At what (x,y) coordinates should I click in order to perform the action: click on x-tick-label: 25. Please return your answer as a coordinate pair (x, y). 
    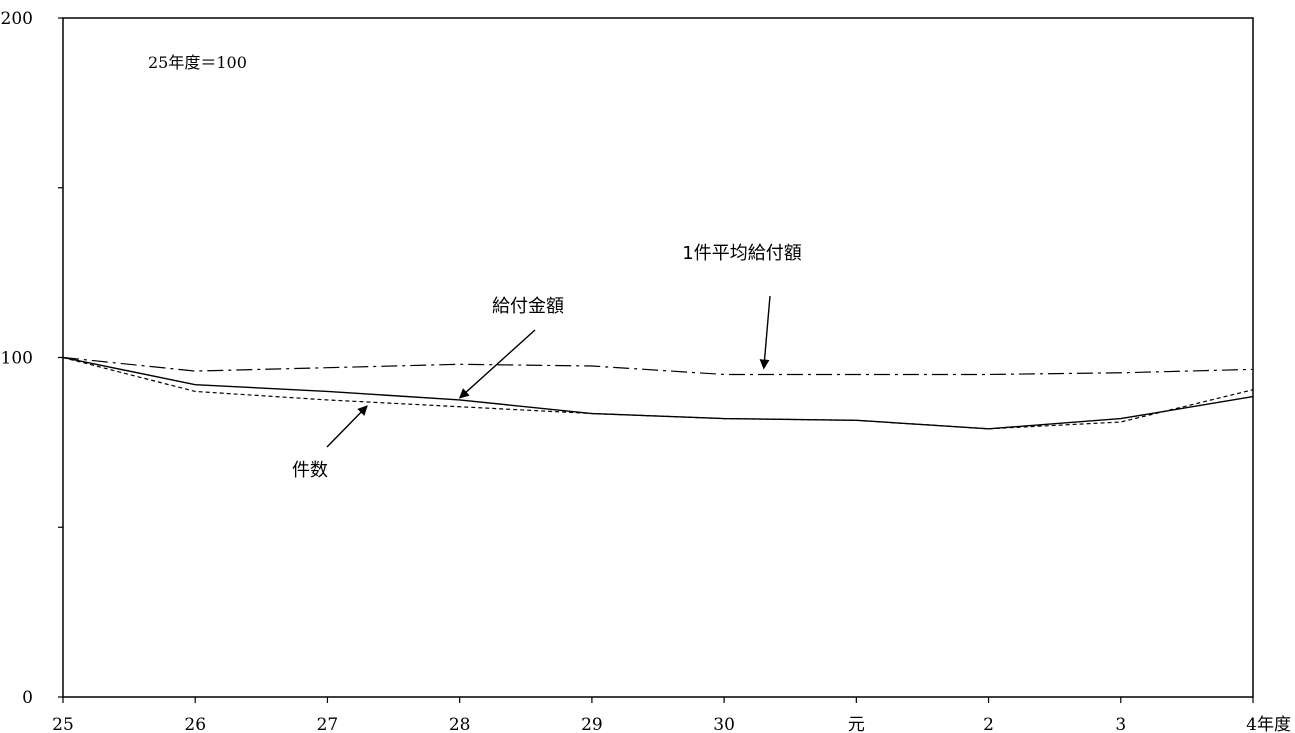
    Looking at the image, I should click on (63, 724).